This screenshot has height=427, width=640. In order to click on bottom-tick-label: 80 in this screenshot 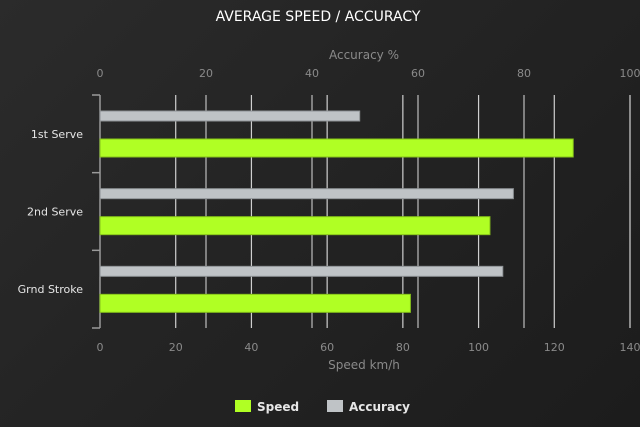, I will do `click(403, 347)`.